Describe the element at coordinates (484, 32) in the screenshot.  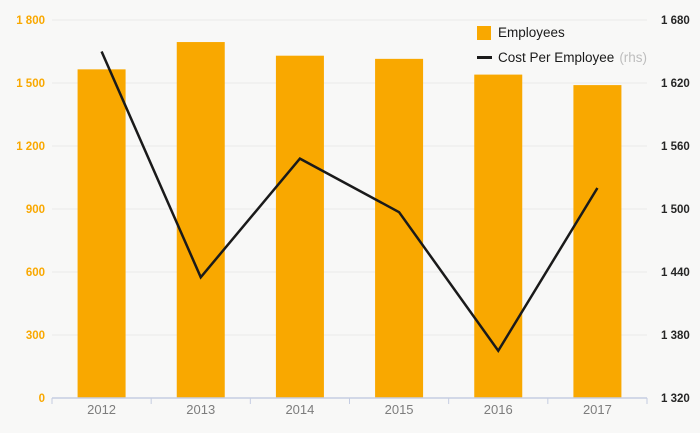
I see `employees-swatch-icon` at that location.